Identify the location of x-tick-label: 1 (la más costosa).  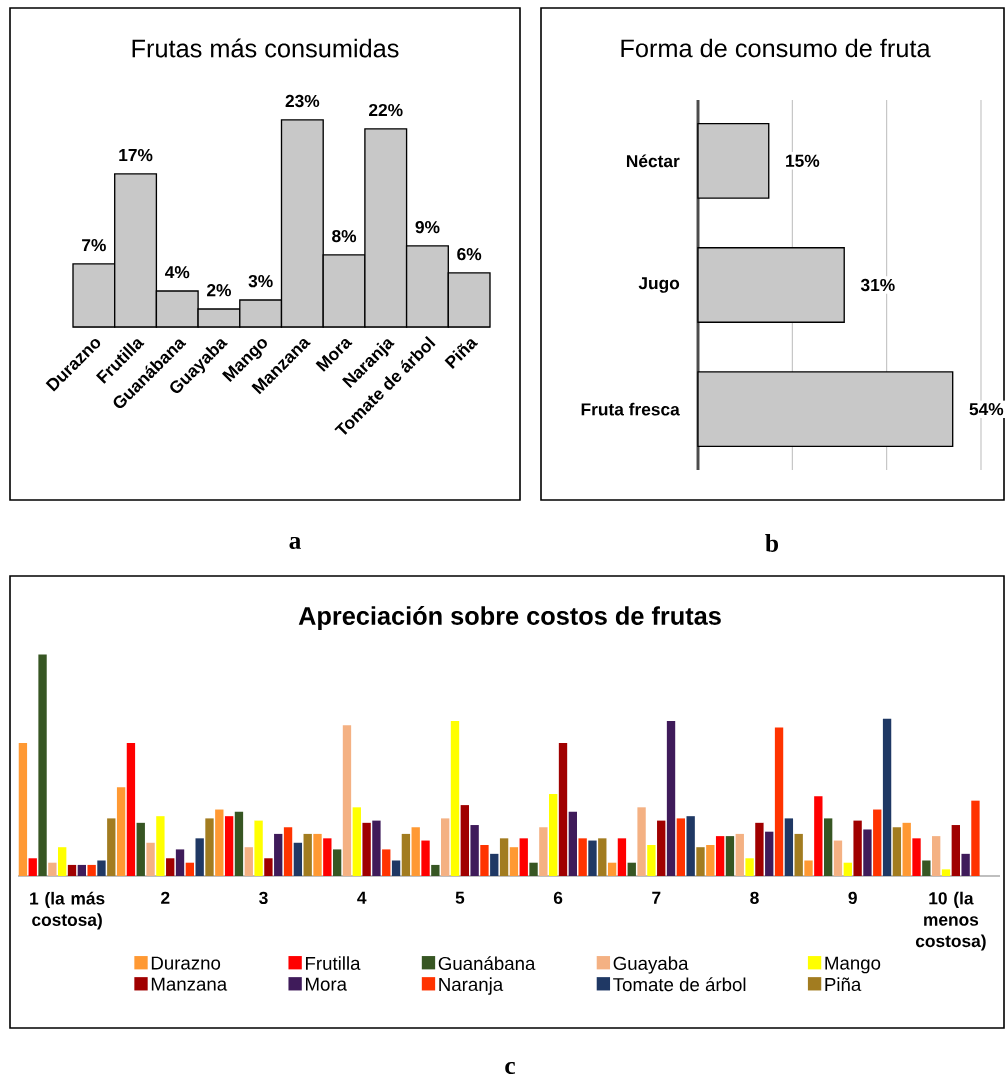
(67, 910).